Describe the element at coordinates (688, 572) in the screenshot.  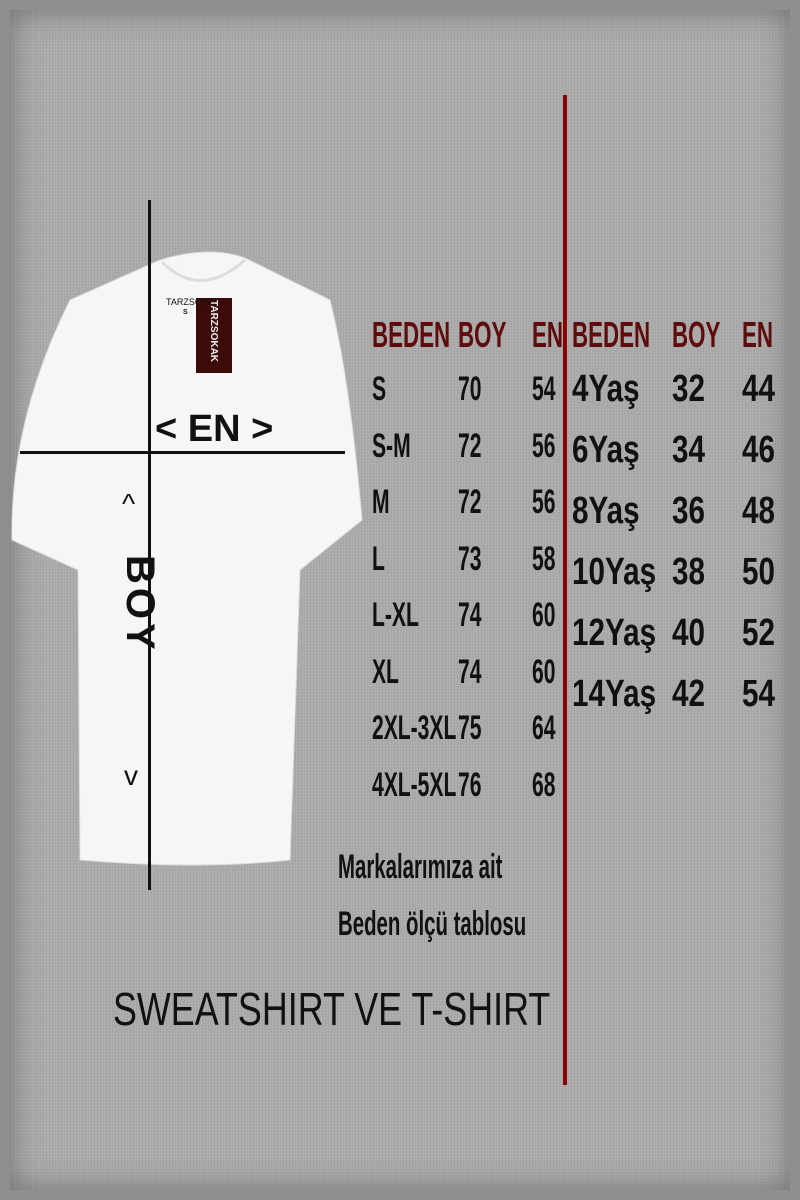
I see `kids-cell-length: 38` at that location.